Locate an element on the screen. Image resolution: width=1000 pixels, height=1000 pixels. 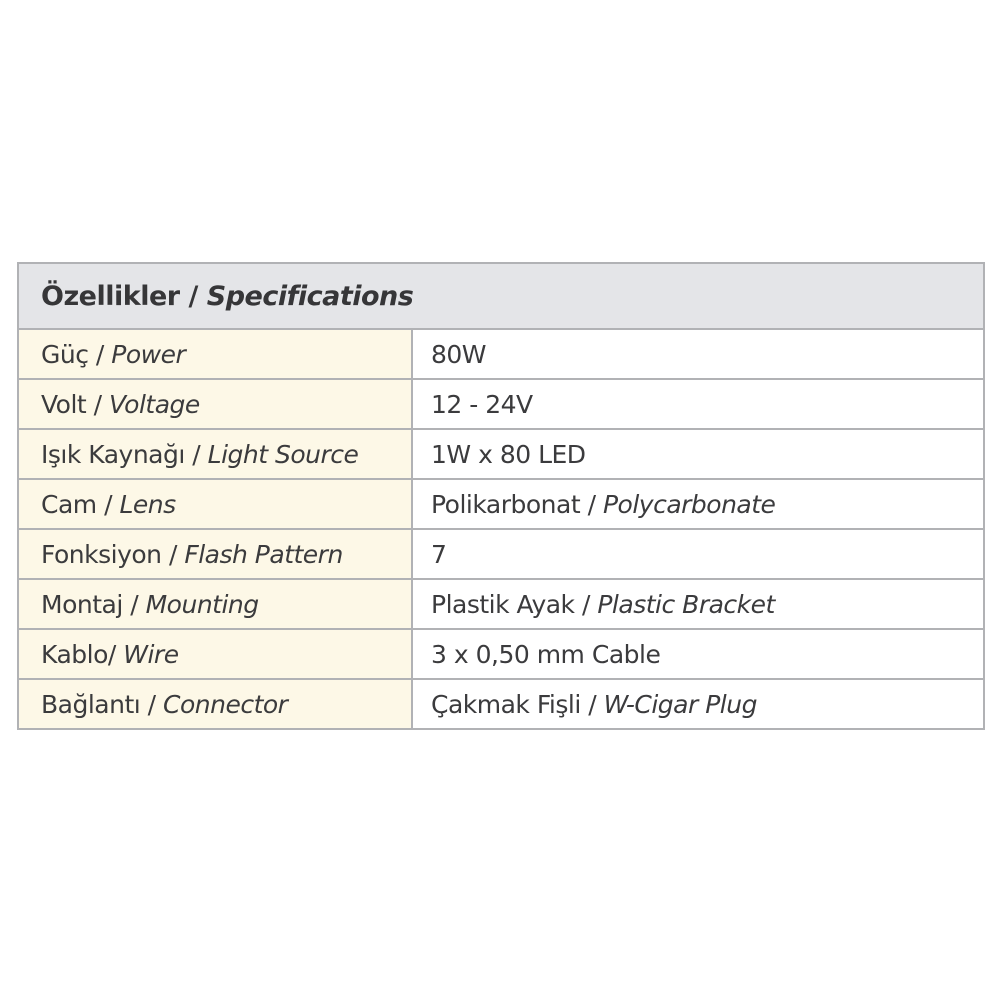
spec-value: 3 x 0,50 mm Cable is located at coordinates (698, 654).